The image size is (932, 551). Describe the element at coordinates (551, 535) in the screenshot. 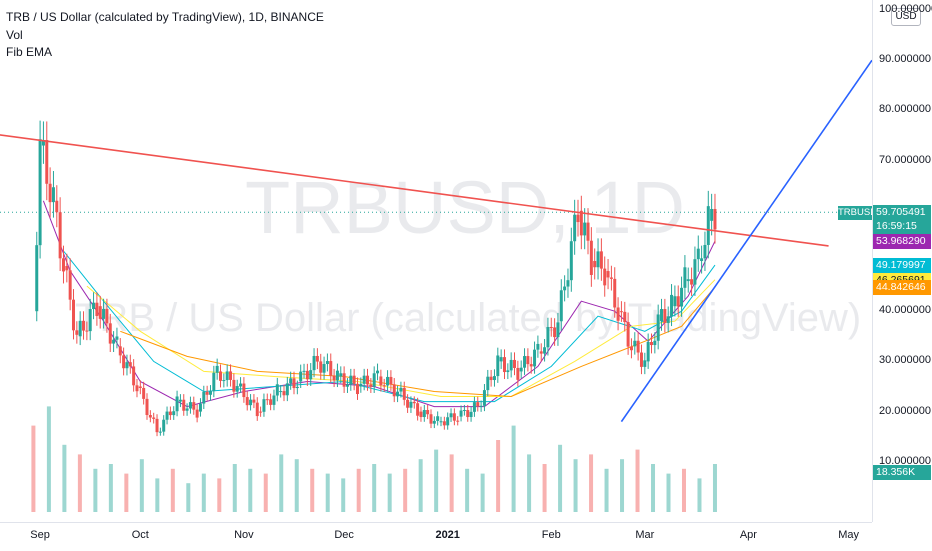

I see `time-tick-label: Feb` at that location.